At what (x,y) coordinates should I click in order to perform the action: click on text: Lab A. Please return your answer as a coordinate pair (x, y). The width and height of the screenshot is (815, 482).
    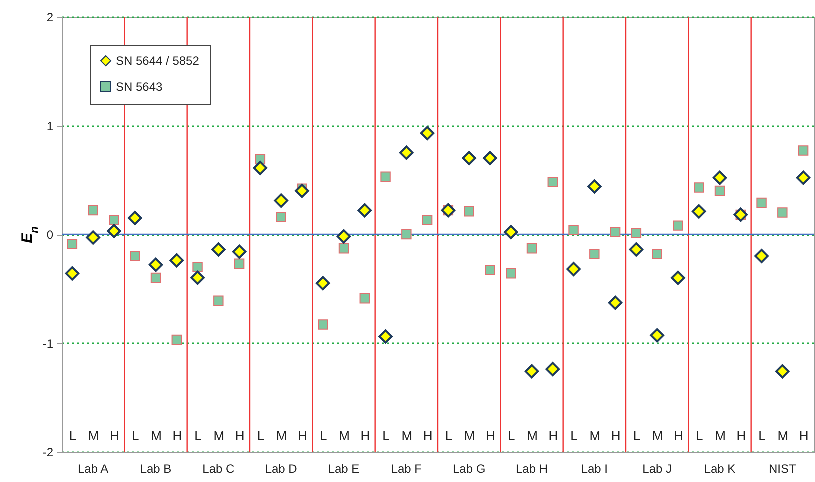
    Looking at the image, I should click on (93, 469).